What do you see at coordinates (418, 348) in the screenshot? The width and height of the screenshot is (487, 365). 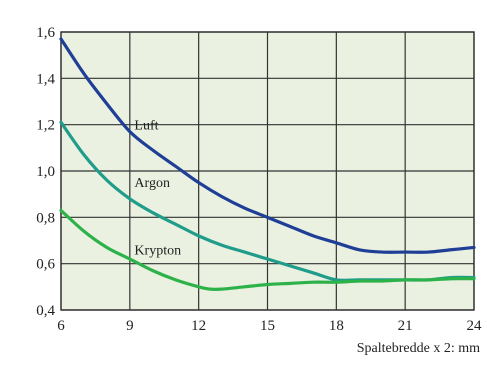 I see `x-axis-title: Spaltebredde x 2: mm` at bounding box center [418, 348].